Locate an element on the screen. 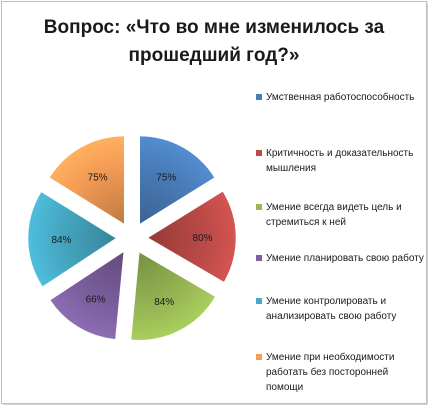 This screenshot has height=405, width=428. legend-label: Умственная работоспособность is located at coordinates (340, 97).